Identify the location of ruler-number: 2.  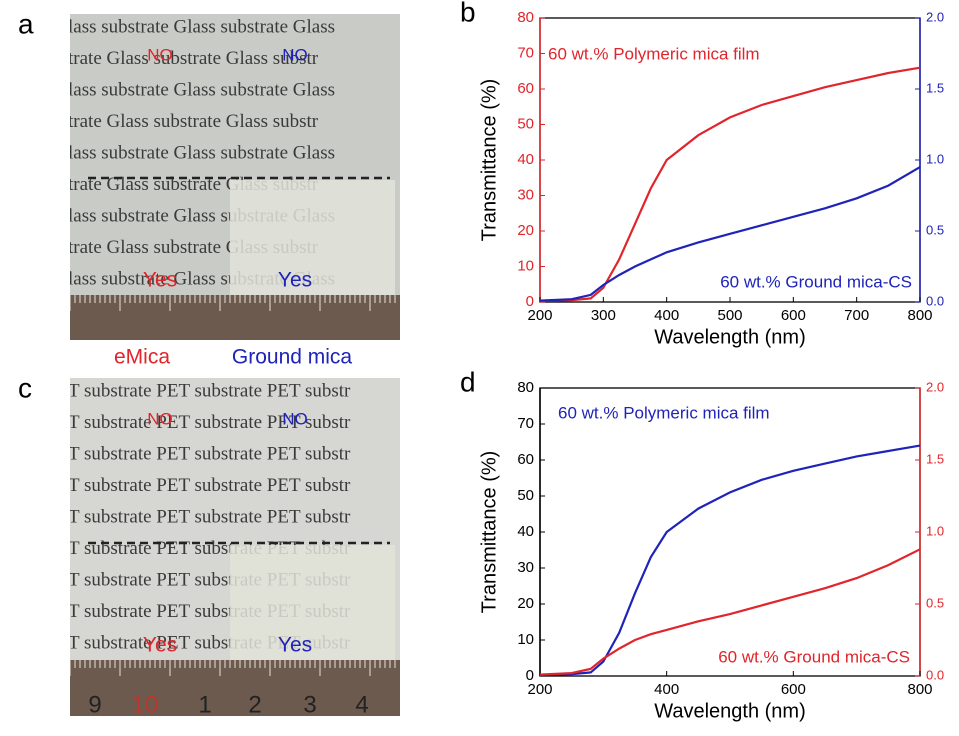
(254, 704).